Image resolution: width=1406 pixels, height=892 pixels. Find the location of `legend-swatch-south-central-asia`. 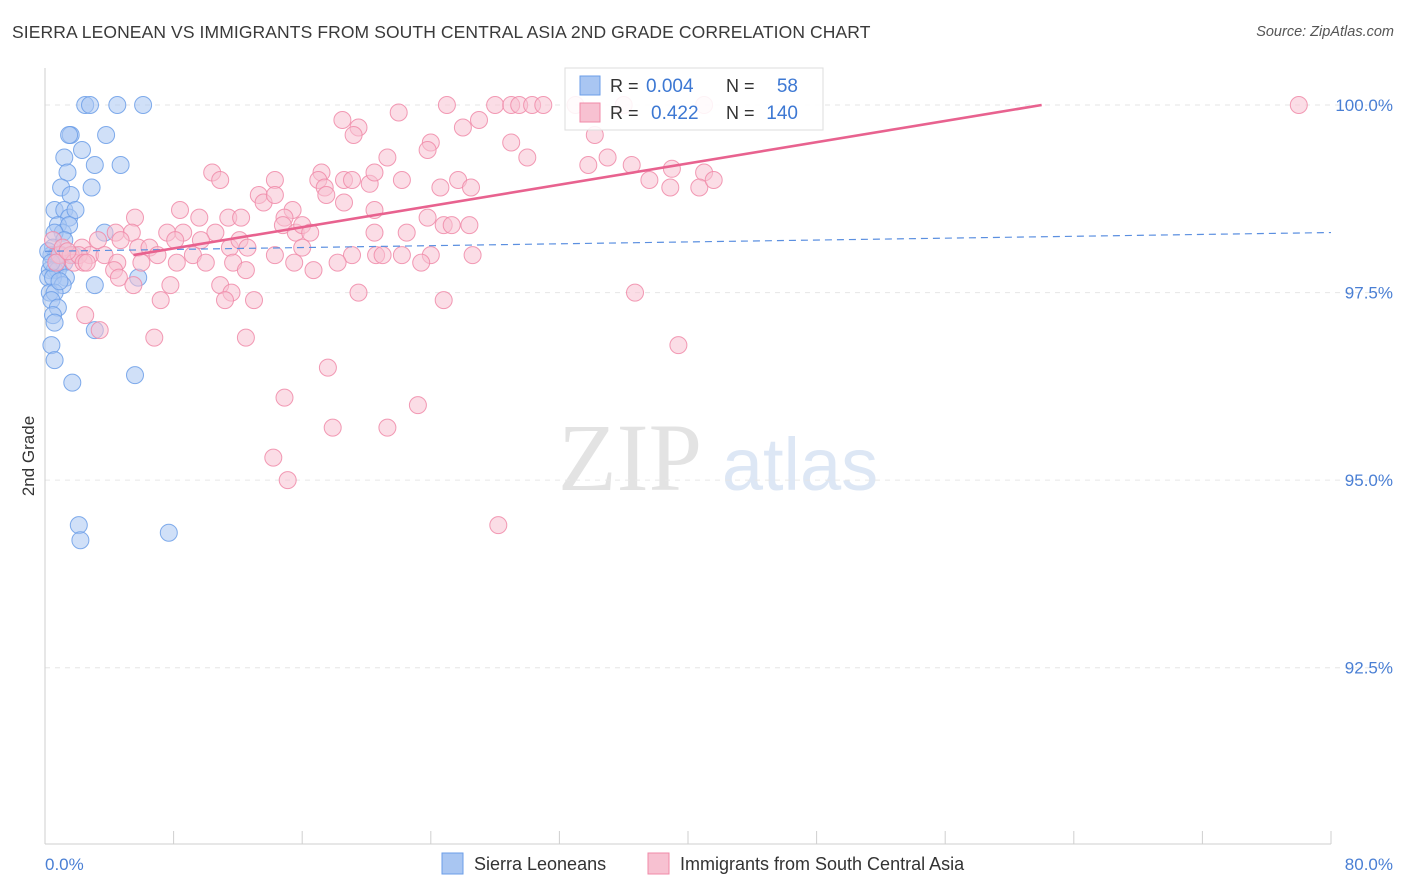

legend-swatch-south-central-asia is located at coordinates (658, 863).